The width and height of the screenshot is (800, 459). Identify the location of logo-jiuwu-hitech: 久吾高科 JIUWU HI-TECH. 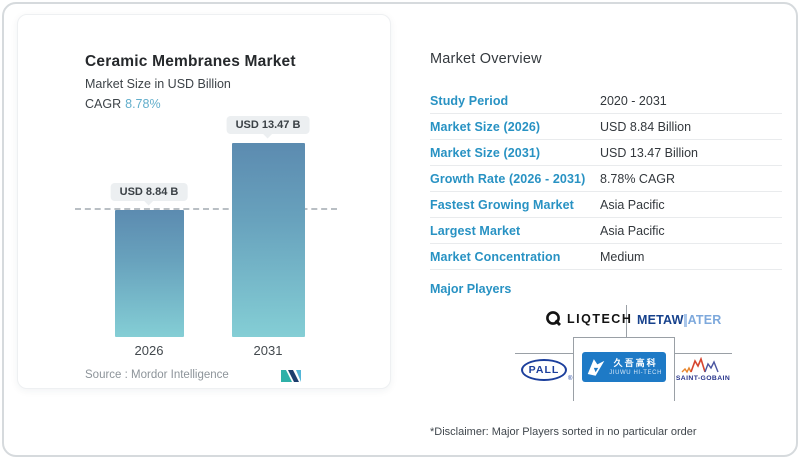
(624, 367).